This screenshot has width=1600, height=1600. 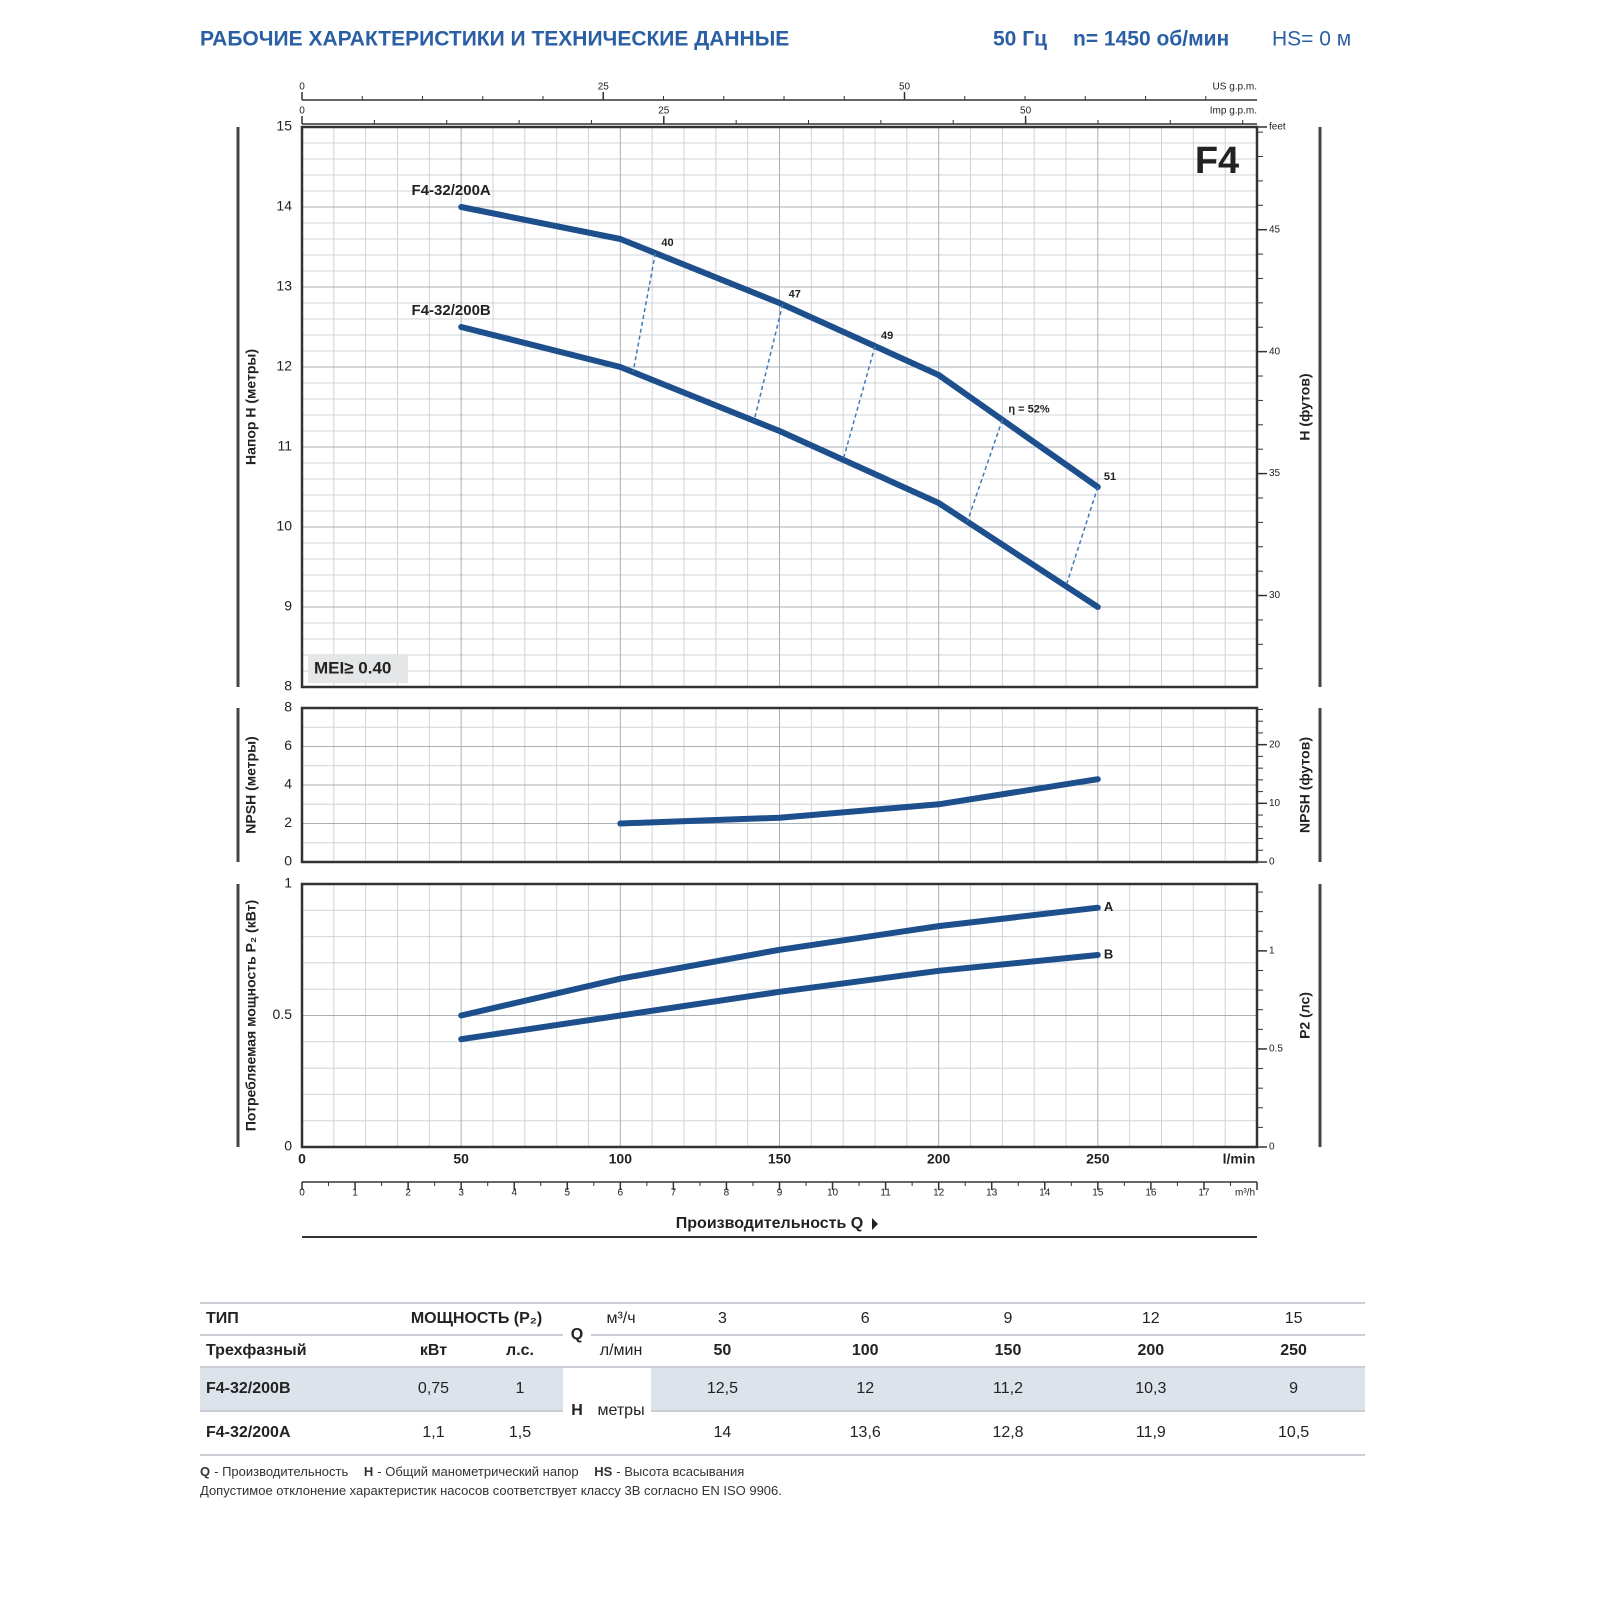 I want to click on efficiency-label: η = 52%, so click(x=1028, y=410).